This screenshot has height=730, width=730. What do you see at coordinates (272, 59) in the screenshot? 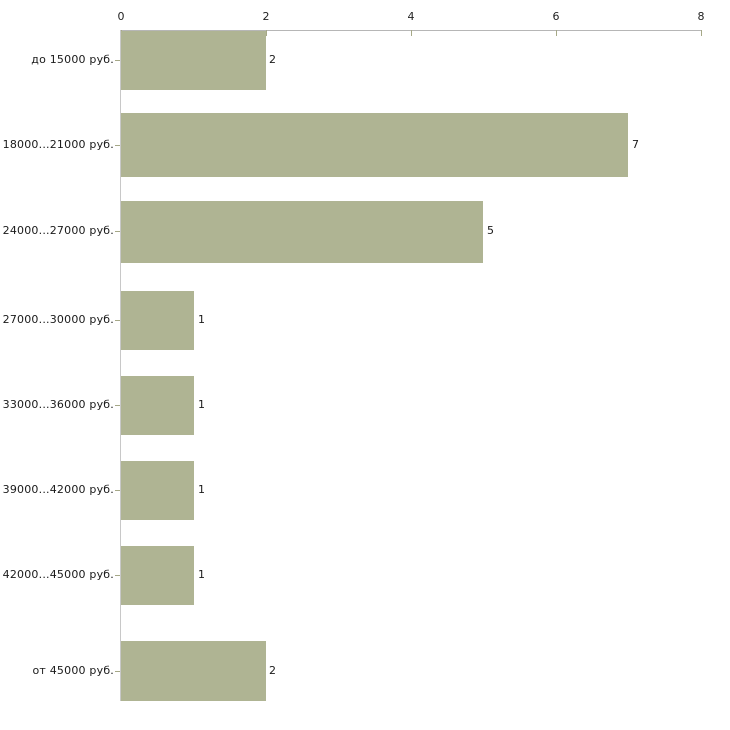
I see `bar-value-0: 2` at bounding box center [272, 59].